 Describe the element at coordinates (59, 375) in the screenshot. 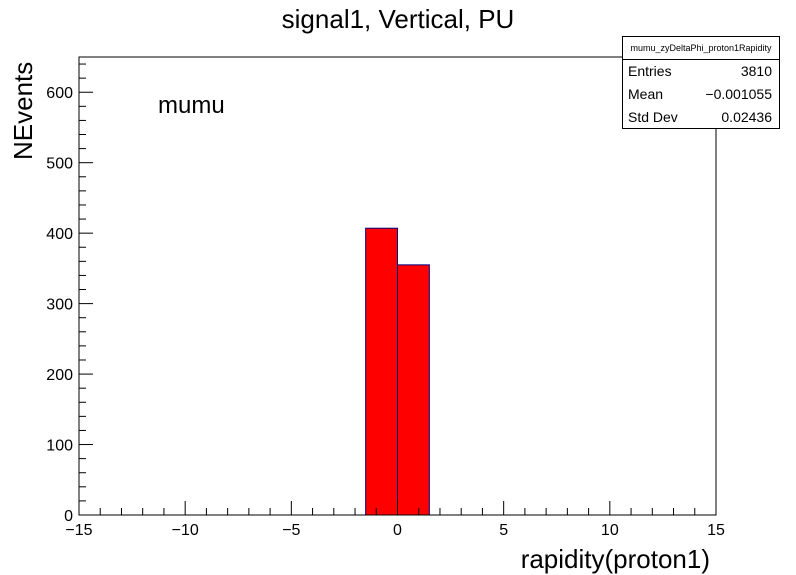

I see `y-tick-label: 200` at that location.